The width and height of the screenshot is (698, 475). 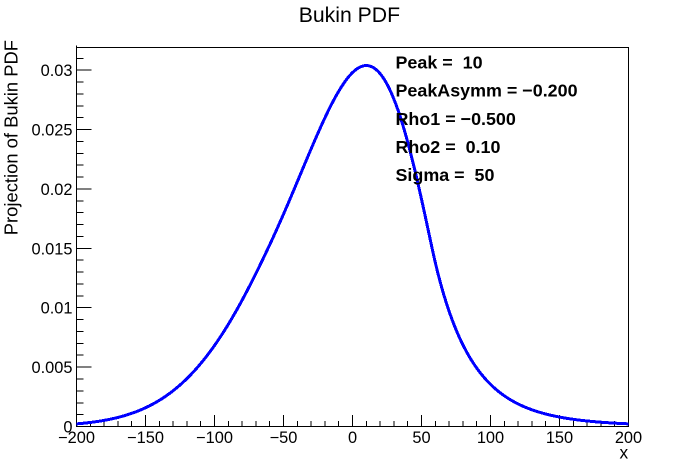 What do you see at coordinates (623, 453) in the screenshot?
I see `svg-text: x` at bounding box center [623, 453].